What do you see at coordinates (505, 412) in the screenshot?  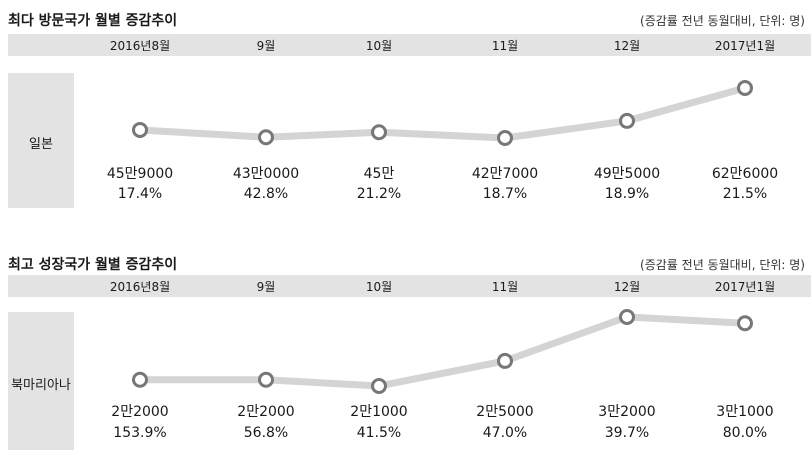 I see `value-label: 2만5000` at bounding box center [505, 412].